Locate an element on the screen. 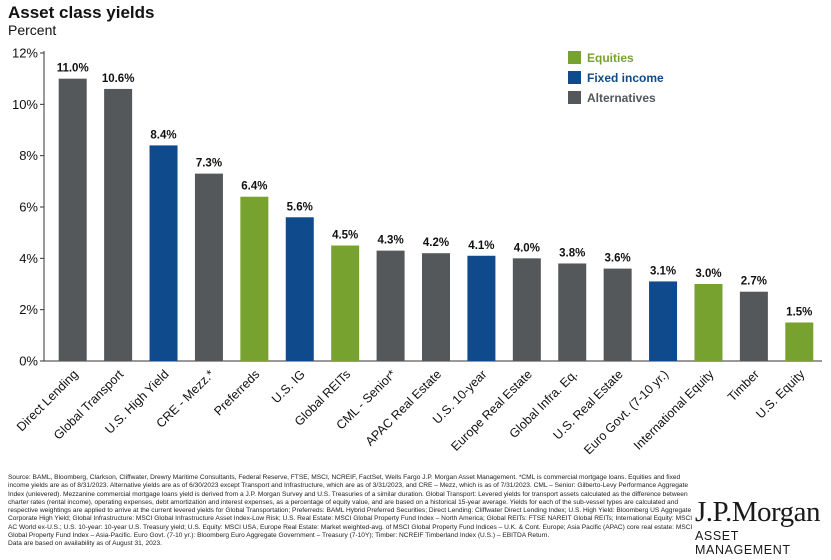 This screenshot has height=560, width=831. logo-tagline: ASSET MANAGEMENT is located at coordinates (743, 543).